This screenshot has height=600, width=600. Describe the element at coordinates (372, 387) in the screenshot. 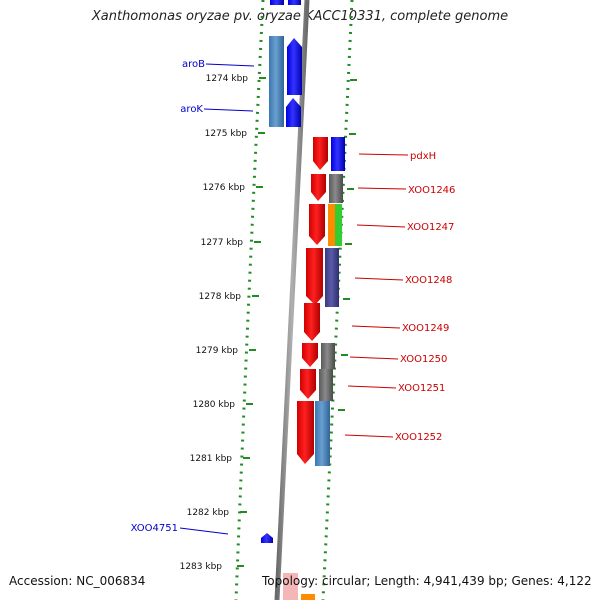

I see `leader-XOO1251` at that location.